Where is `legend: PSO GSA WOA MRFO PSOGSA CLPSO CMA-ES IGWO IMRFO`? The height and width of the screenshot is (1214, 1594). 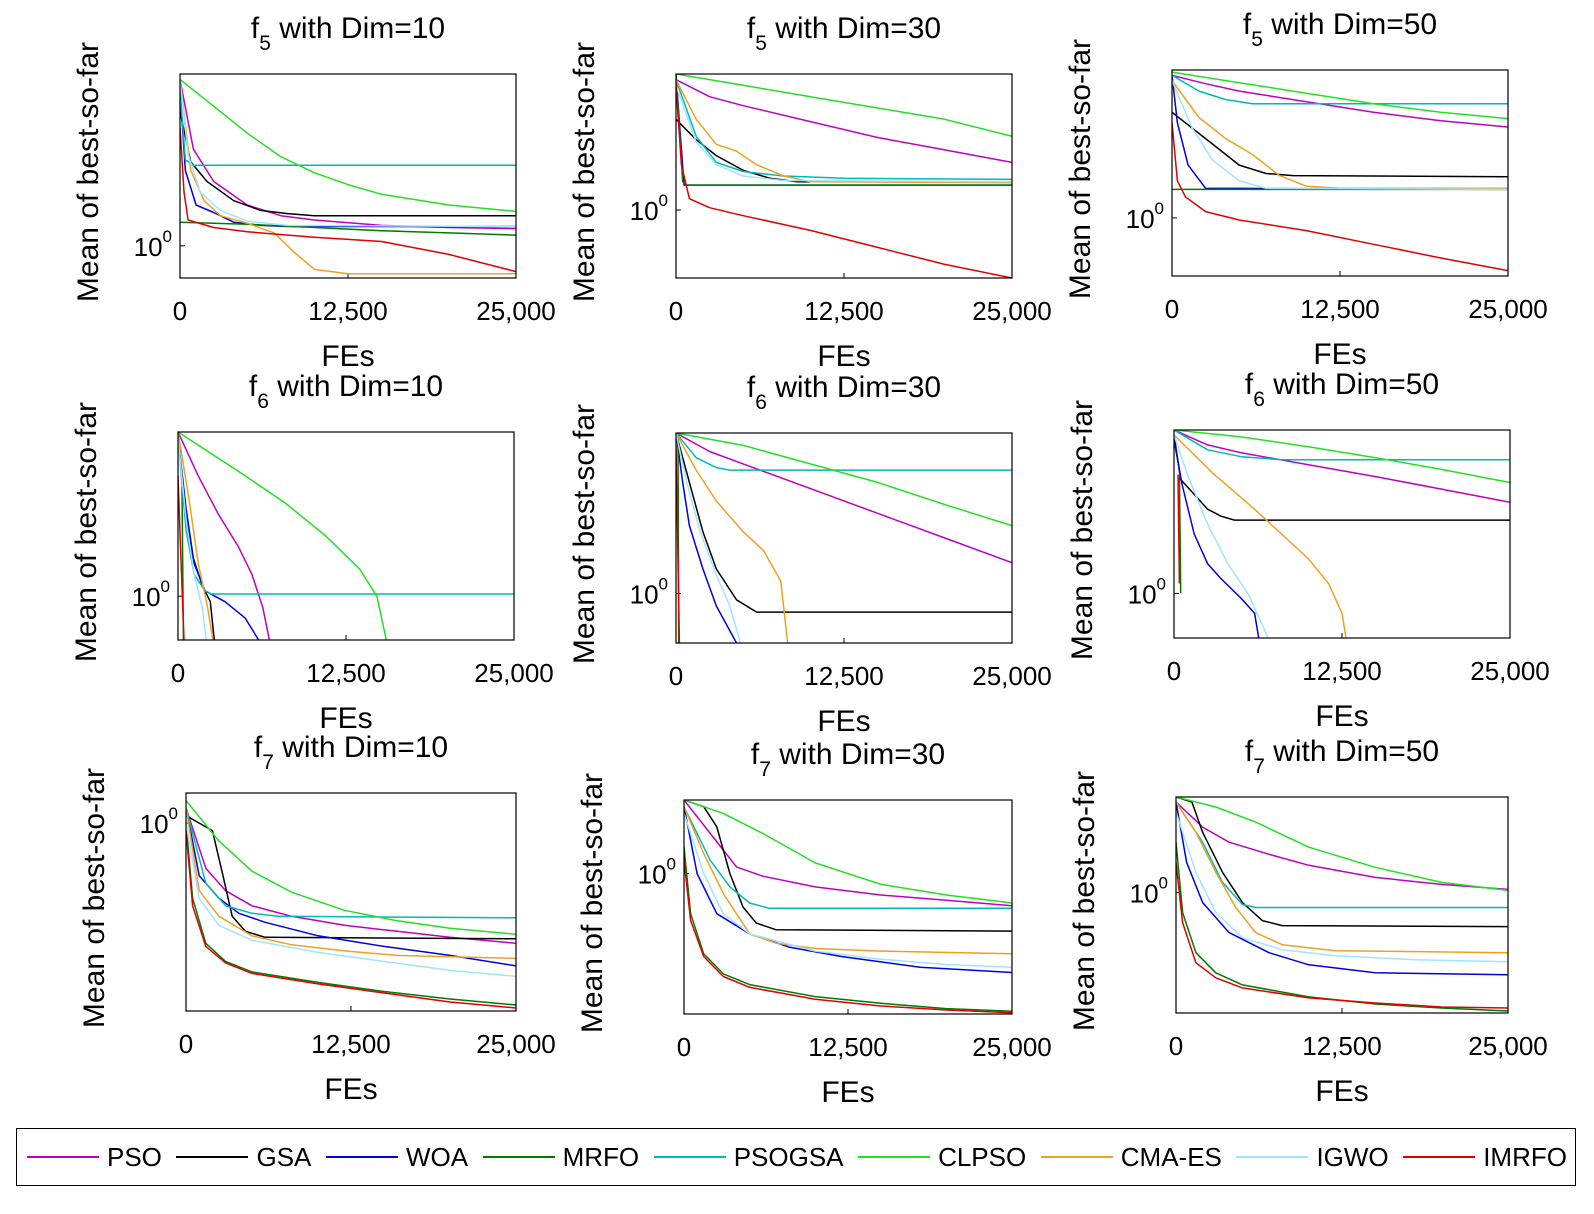 legend: PSO GSA WOA MRFO PSOGSA CLPSO CMA-ES IGWO IMRFO is located at coordinates (796, 1157).